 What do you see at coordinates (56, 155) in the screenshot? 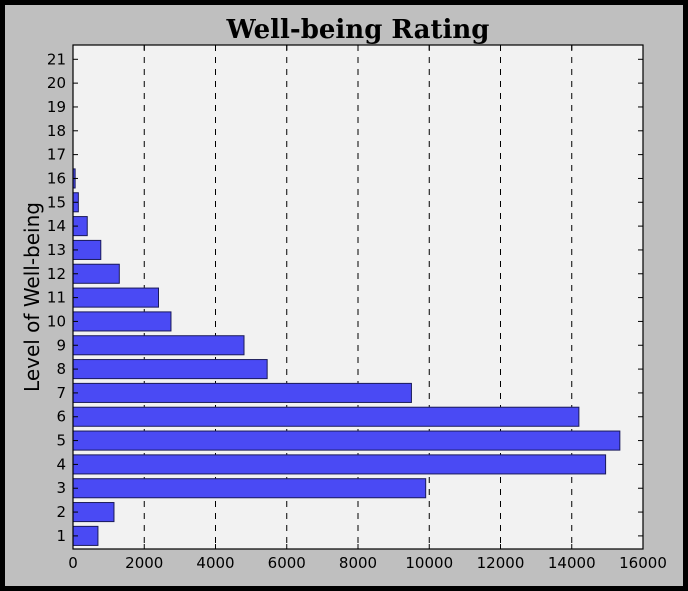
I see `y-tick-label: 17` at bounding box center [56, 155].